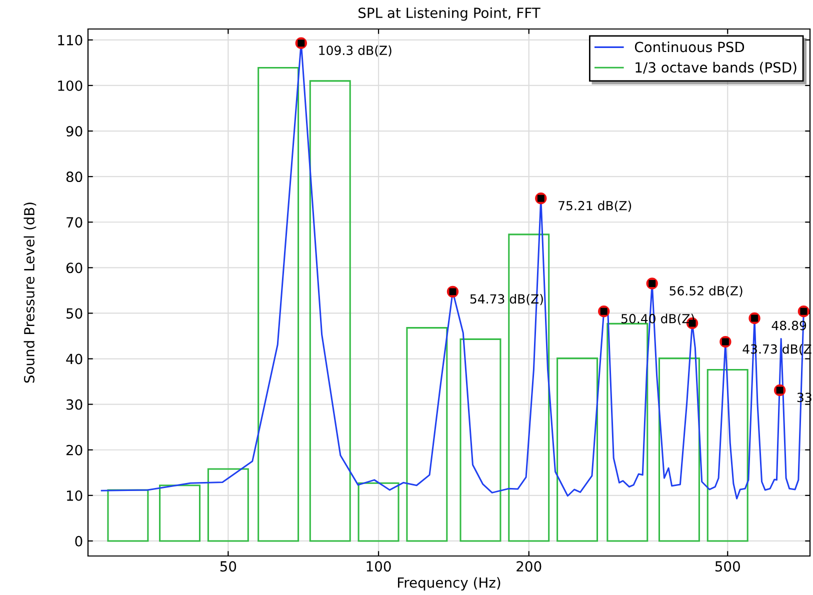 The width and height of the screenshot is (813, 595). What do you see at coordinates (78, 541) in the screenshot?
I see `y-tick-label: 0` at bounding box center [78, 541].